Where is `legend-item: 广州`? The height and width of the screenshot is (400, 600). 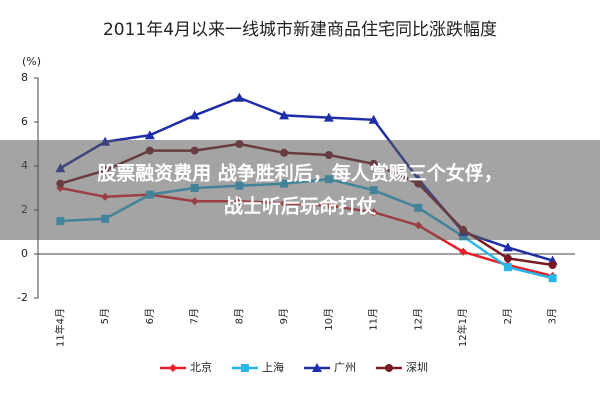 legend-item: 广州 is located at coordinates (330, 367).